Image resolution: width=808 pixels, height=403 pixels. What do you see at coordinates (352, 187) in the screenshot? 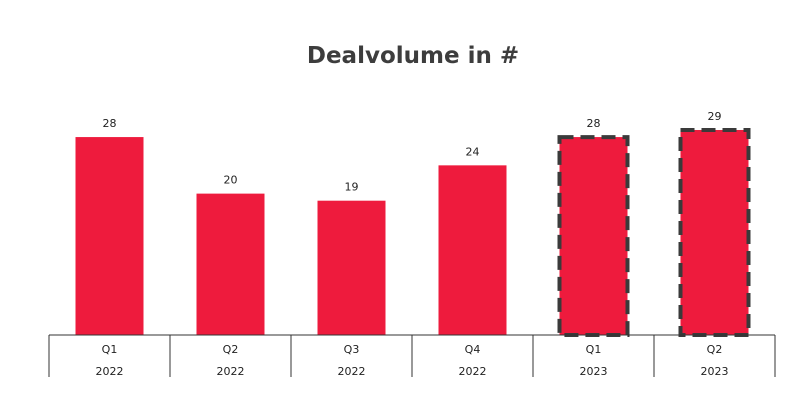
I see `data-label: 19` at bounding box center [352, 187].